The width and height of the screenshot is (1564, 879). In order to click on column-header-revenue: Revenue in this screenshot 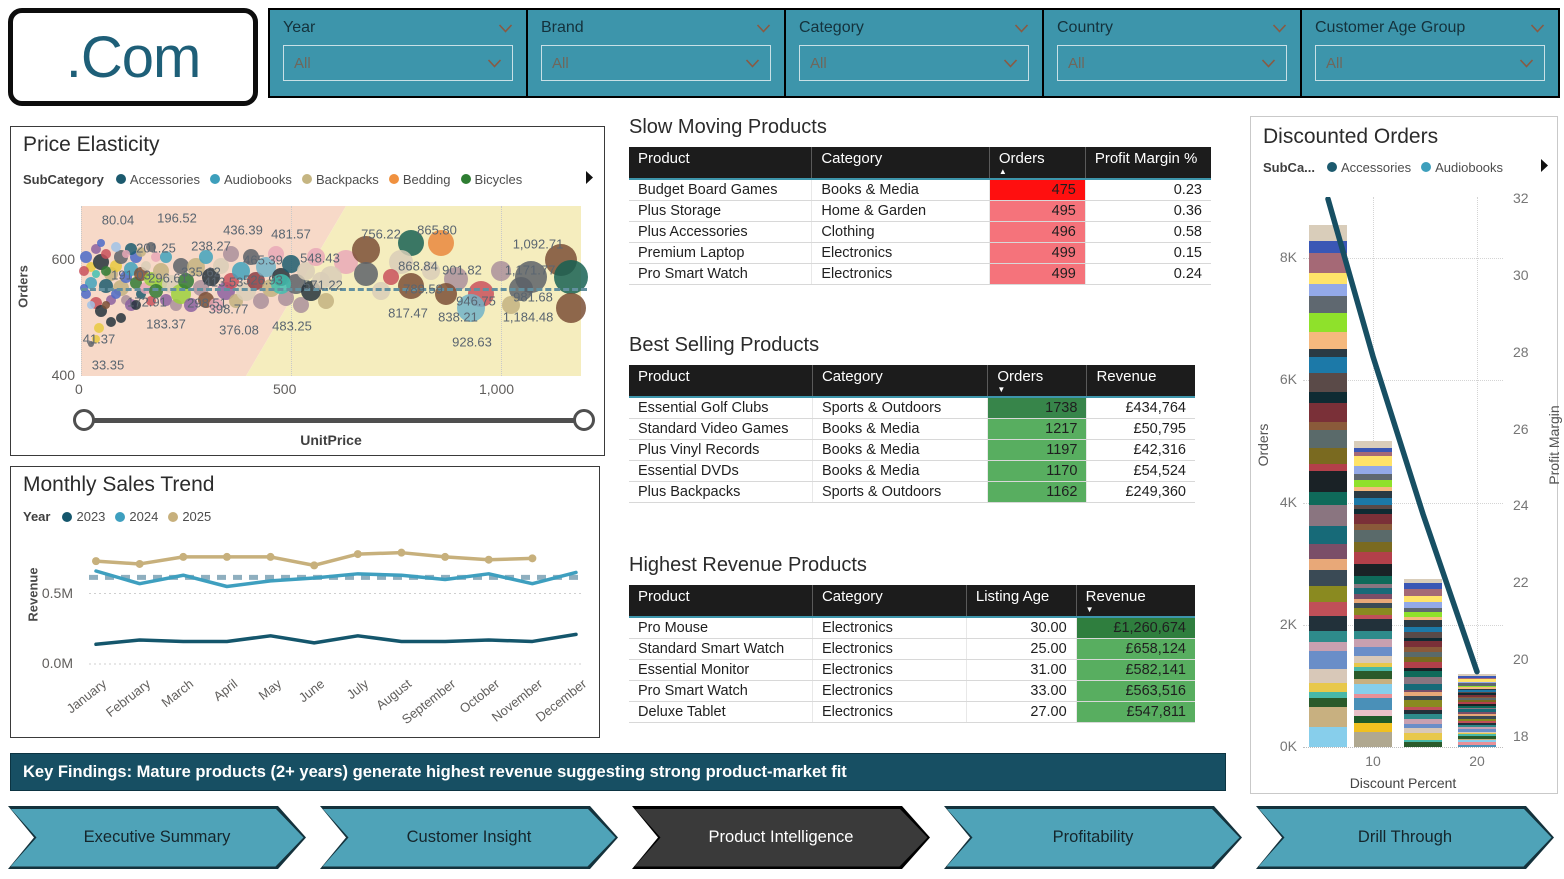, I will do `click(1141, 380)`.